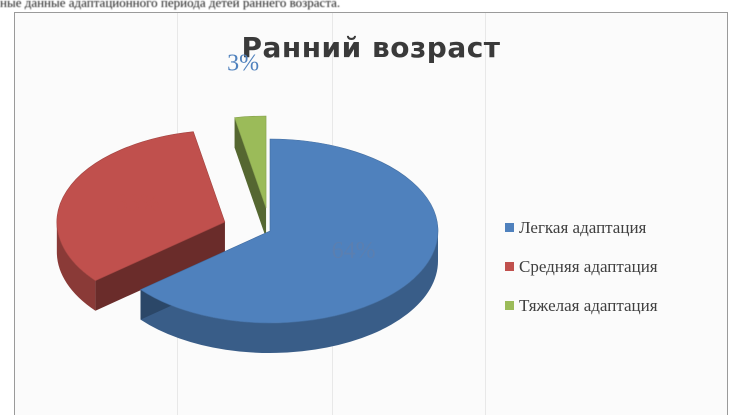  I want to click on legend-item-light: Легкая адаптация, so click(581, 227).